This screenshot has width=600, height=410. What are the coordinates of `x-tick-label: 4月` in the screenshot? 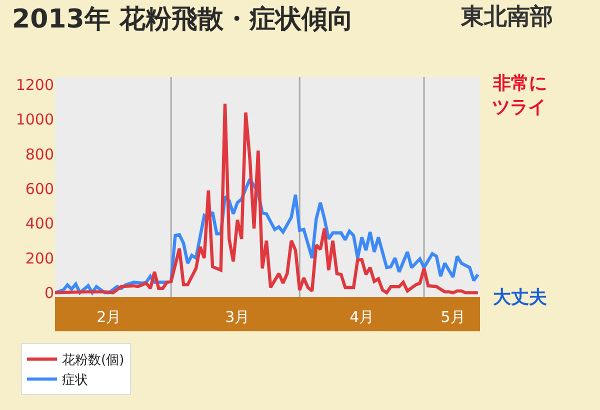 It's located at (362, 317).